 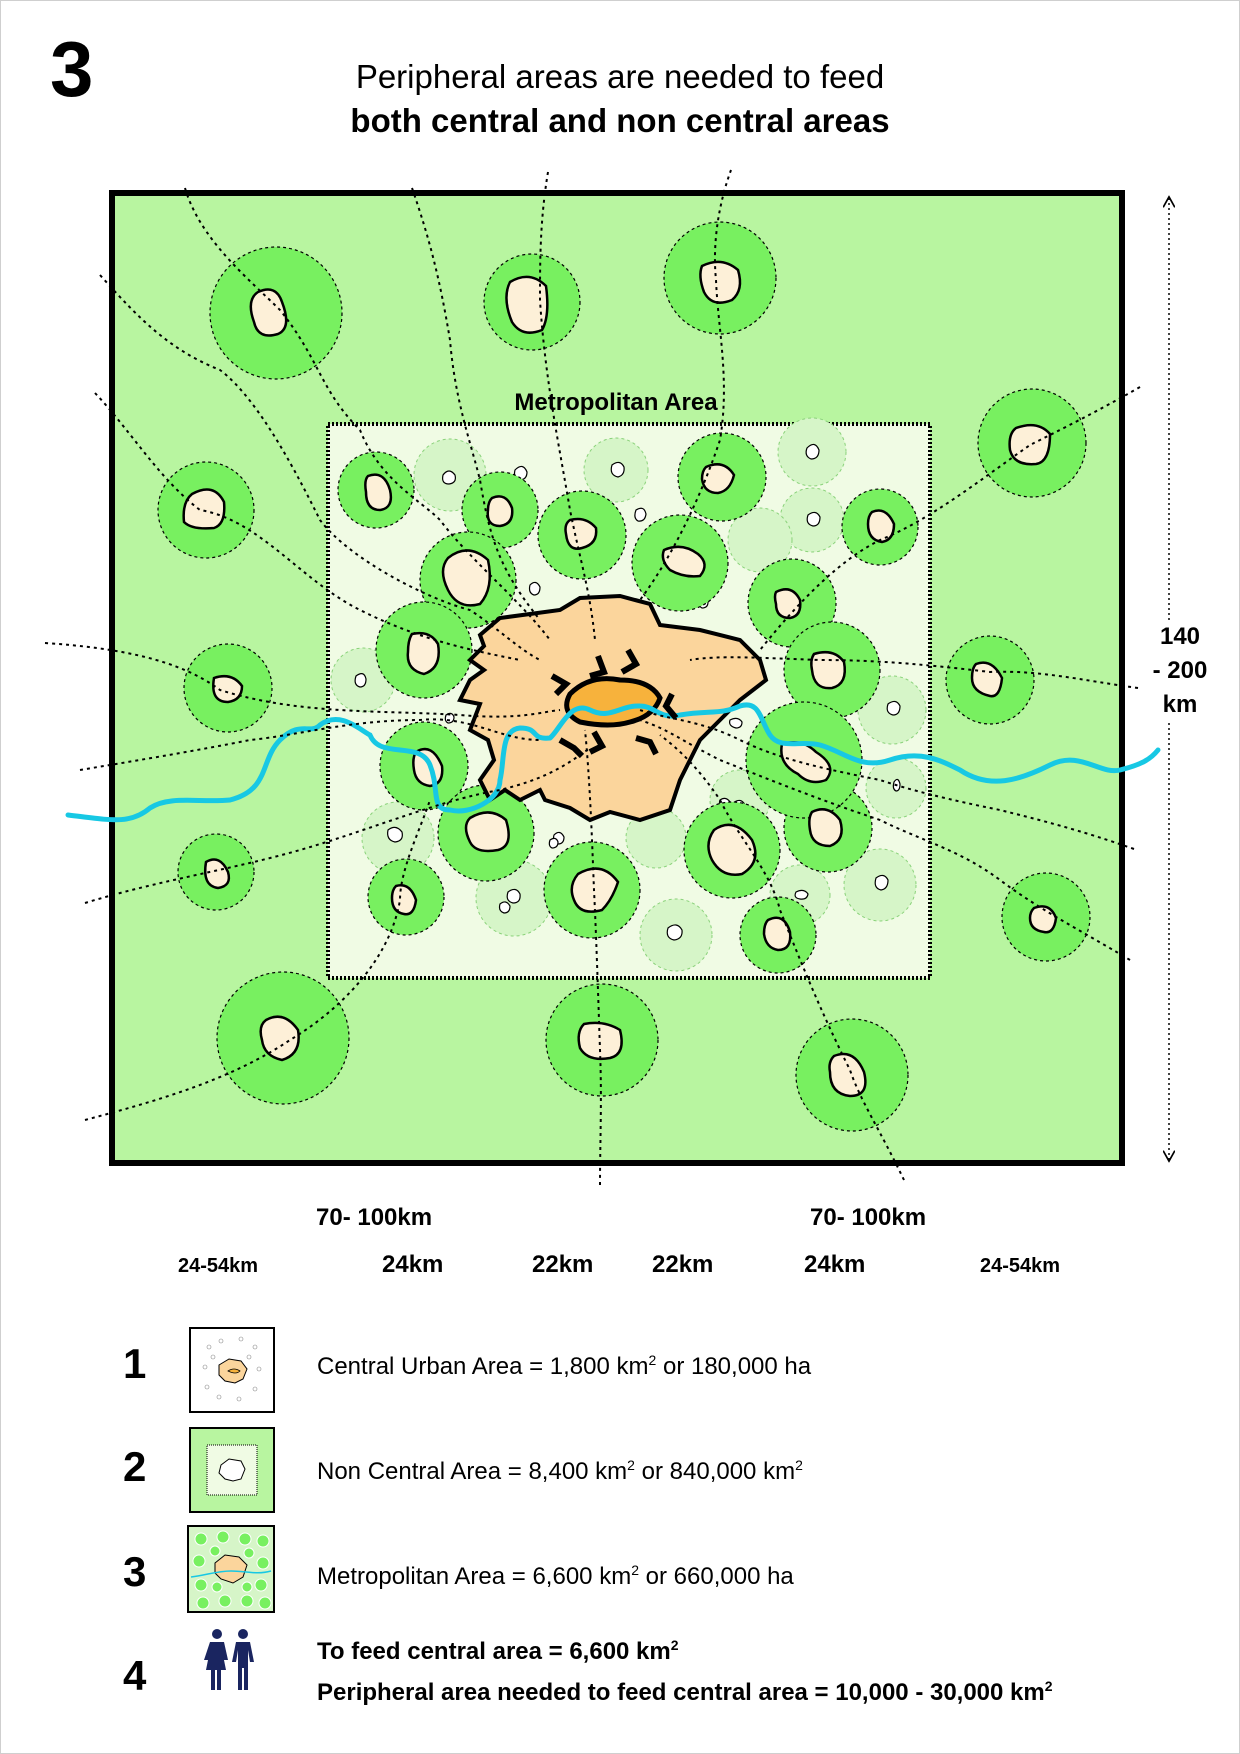 What do you see at coordinates (652, 1360) in the screenshot?
I see `legend-text-1-sup: 2` at bounding box center [652, 1360].